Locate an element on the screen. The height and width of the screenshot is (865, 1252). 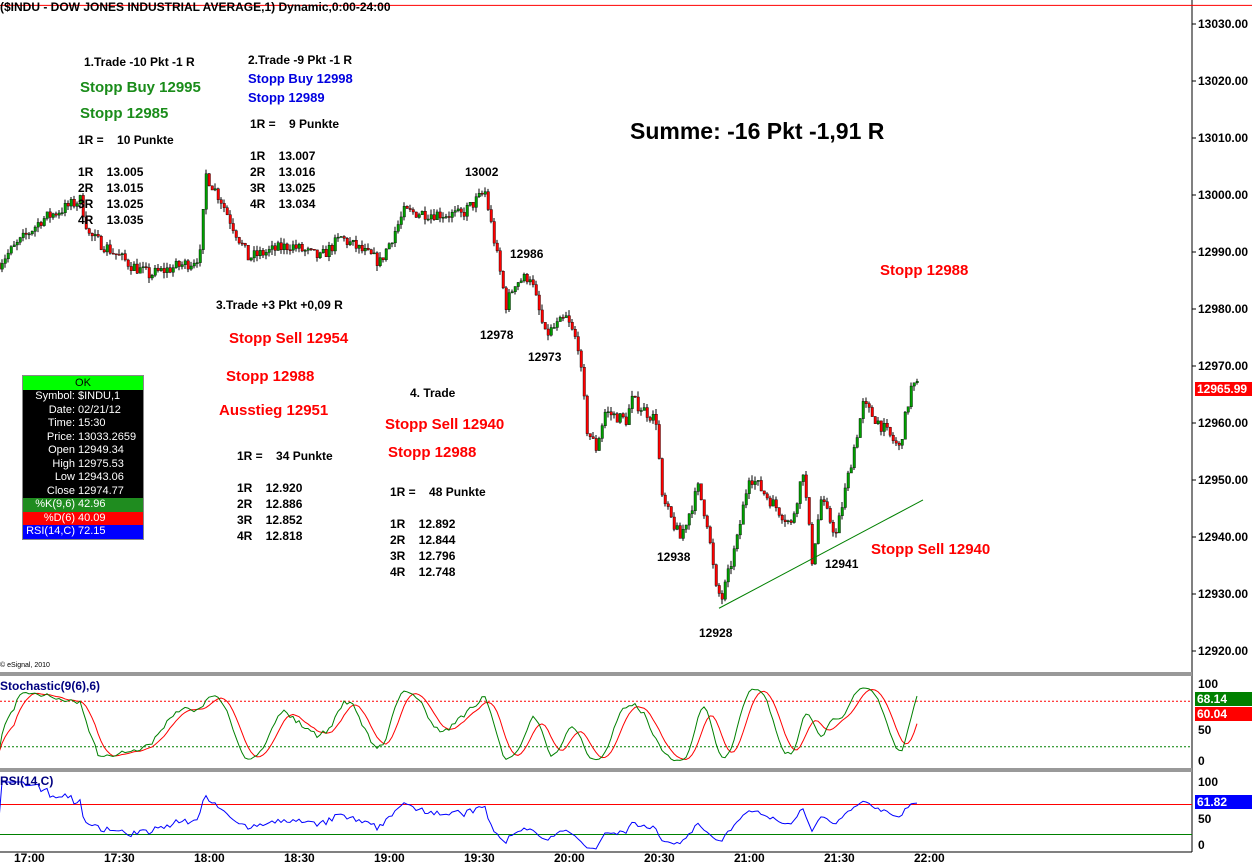
trade2-level: 1R 13.007 is located at coordinates (283, 156).